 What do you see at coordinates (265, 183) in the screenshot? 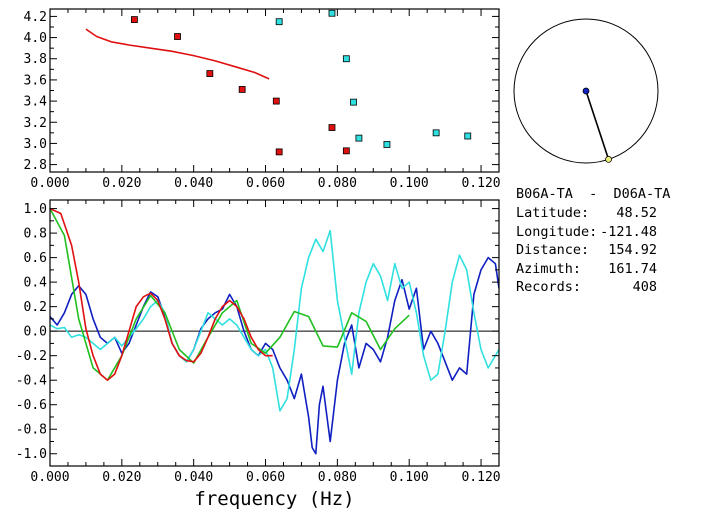
I see `top-x-tick-label: 0.060` at bounding box center [265, 183].